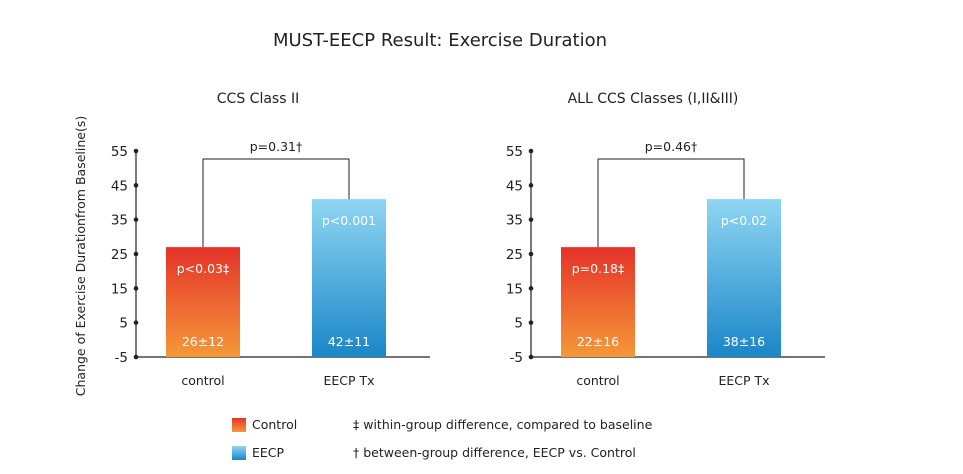 This screenshot has width=963, height=474. I want to click on bar-p-label: p<0.03‡, so click(203, 268).